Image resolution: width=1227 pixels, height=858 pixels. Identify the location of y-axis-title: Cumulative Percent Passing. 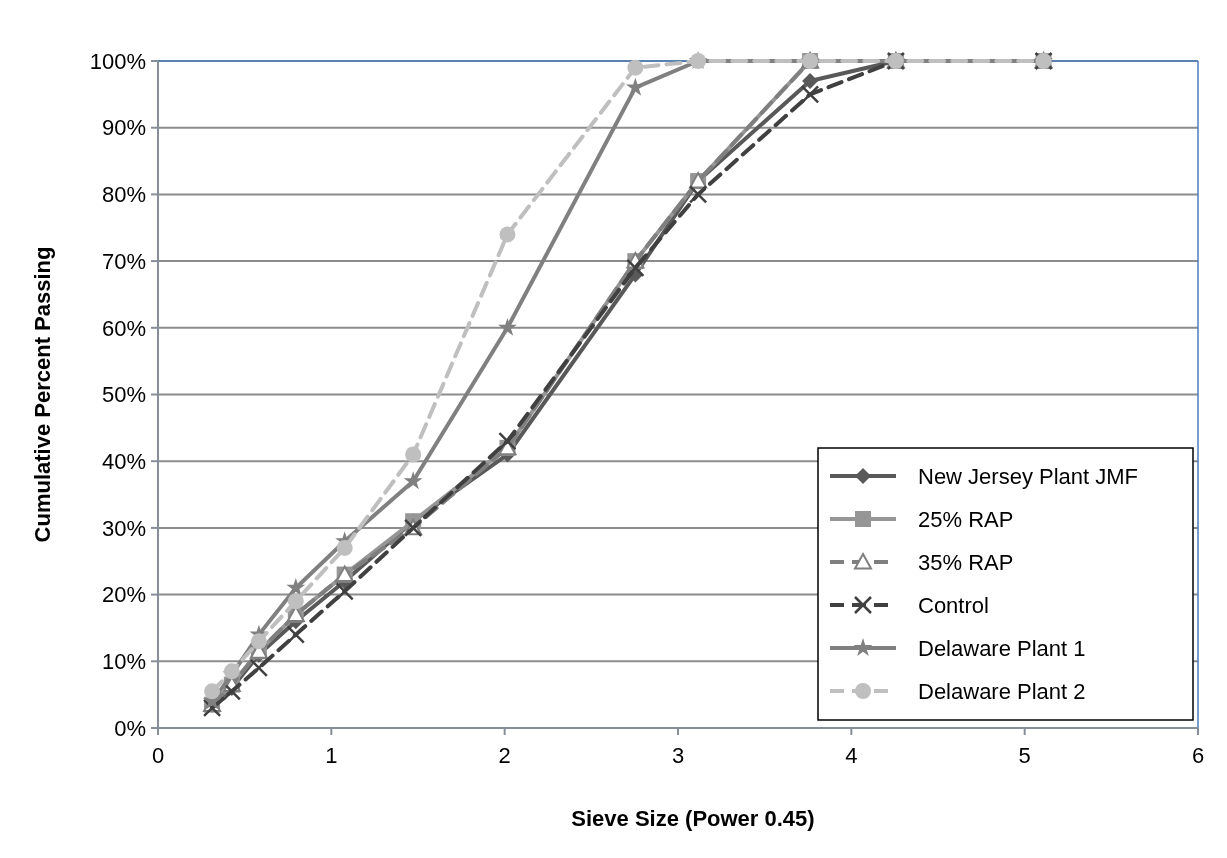
(42, 394).